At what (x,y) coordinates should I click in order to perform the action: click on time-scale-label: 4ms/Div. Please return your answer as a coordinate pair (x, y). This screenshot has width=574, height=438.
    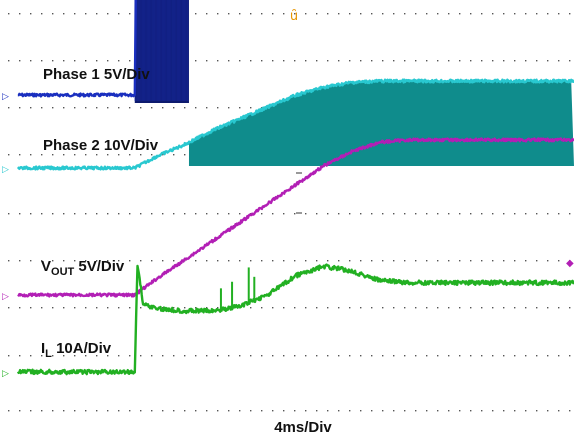
    Looking at the image, I should click on (303, 427).